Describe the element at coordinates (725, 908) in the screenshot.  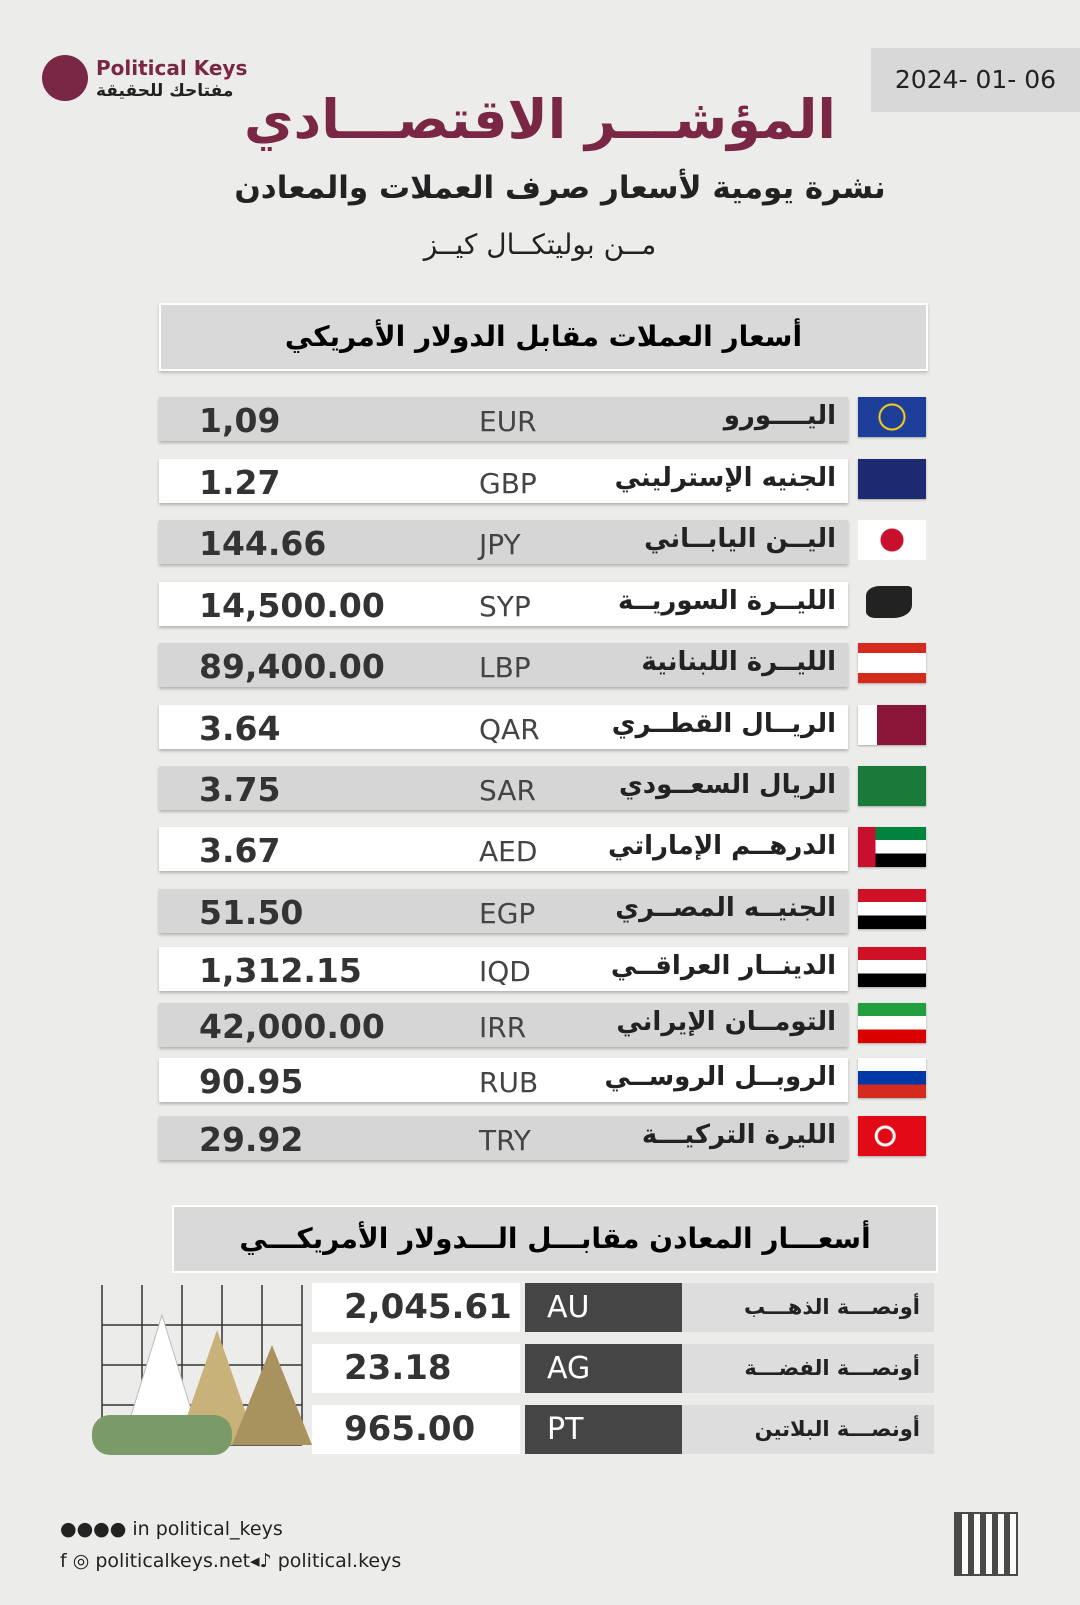
I see `currency-name: الجنيــه المصــري` at that location.